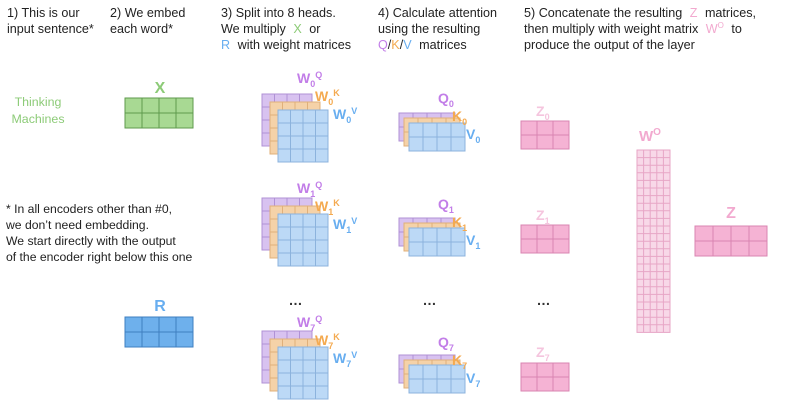 The width and height of the screenshot is (791, 418). I want to click on wk1-label: W1K, so click(327, 207).